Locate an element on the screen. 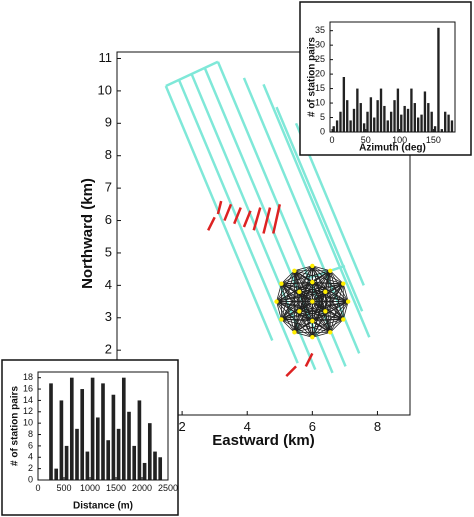 The image size is (474, 517). y-tick-label: 4 is located at coordinates (108, 284).